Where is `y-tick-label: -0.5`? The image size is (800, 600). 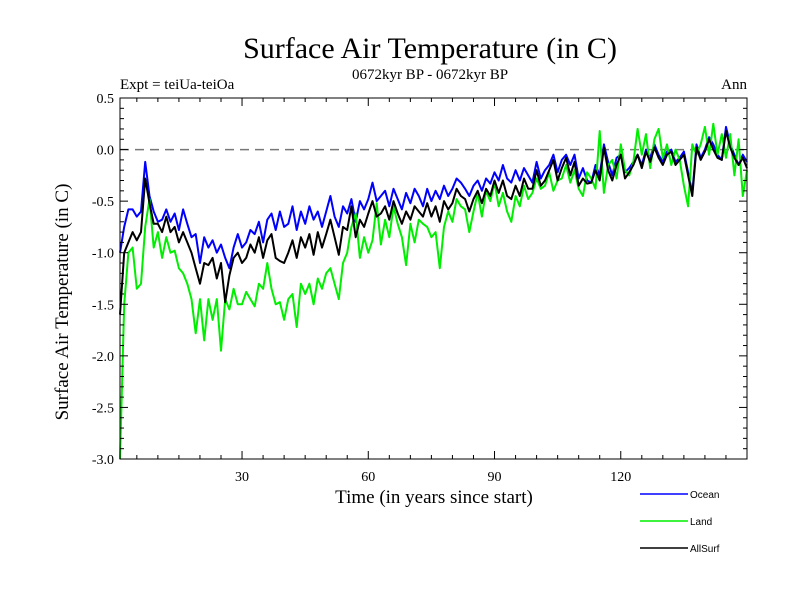
y-tick-label: -0.5 is located at coordinates (103, 202).